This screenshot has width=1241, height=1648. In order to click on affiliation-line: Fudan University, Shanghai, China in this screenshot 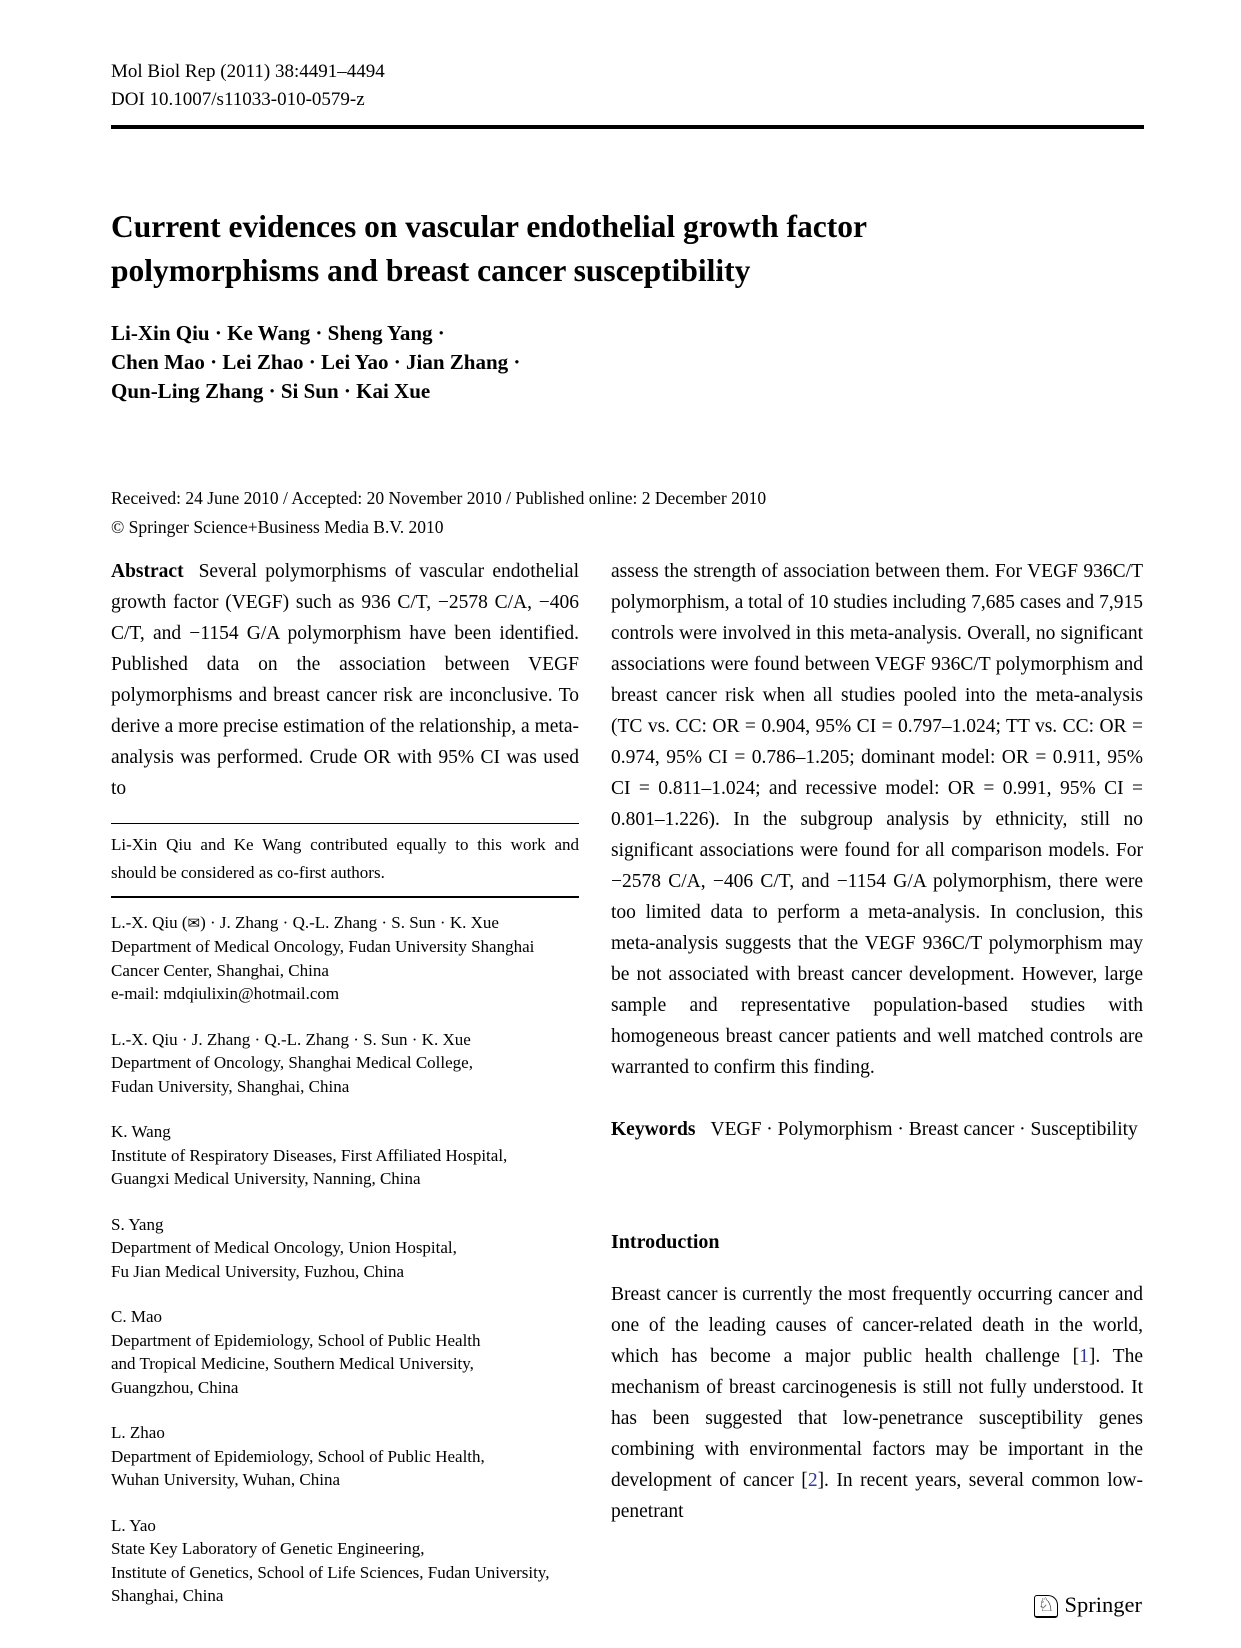, I will do `click(230, 1086)`.